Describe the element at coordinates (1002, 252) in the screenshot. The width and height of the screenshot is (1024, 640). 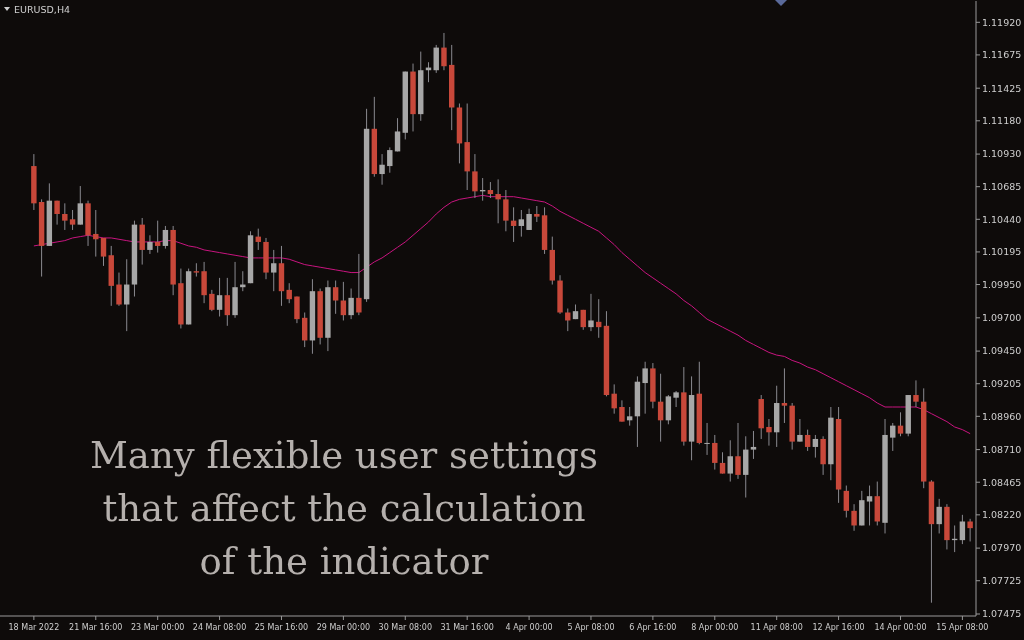
I see `y-tick-label: 1.10195` at that location.